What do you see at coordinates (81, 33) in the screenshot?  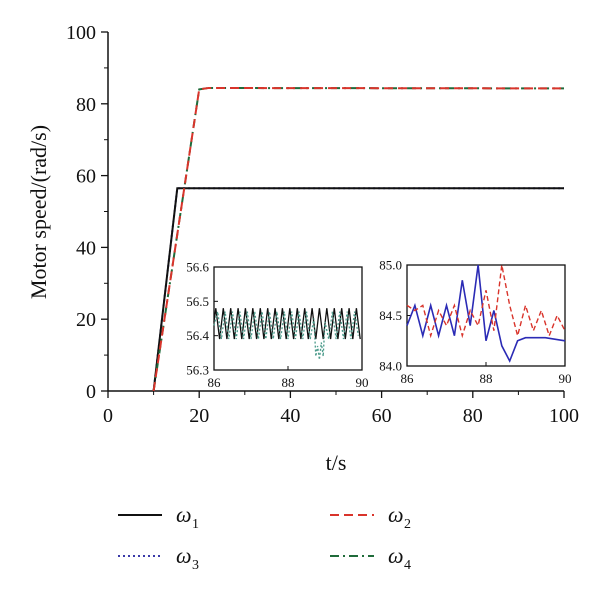 I see `y-tick-label: 100` at bounding box center [81, 33].